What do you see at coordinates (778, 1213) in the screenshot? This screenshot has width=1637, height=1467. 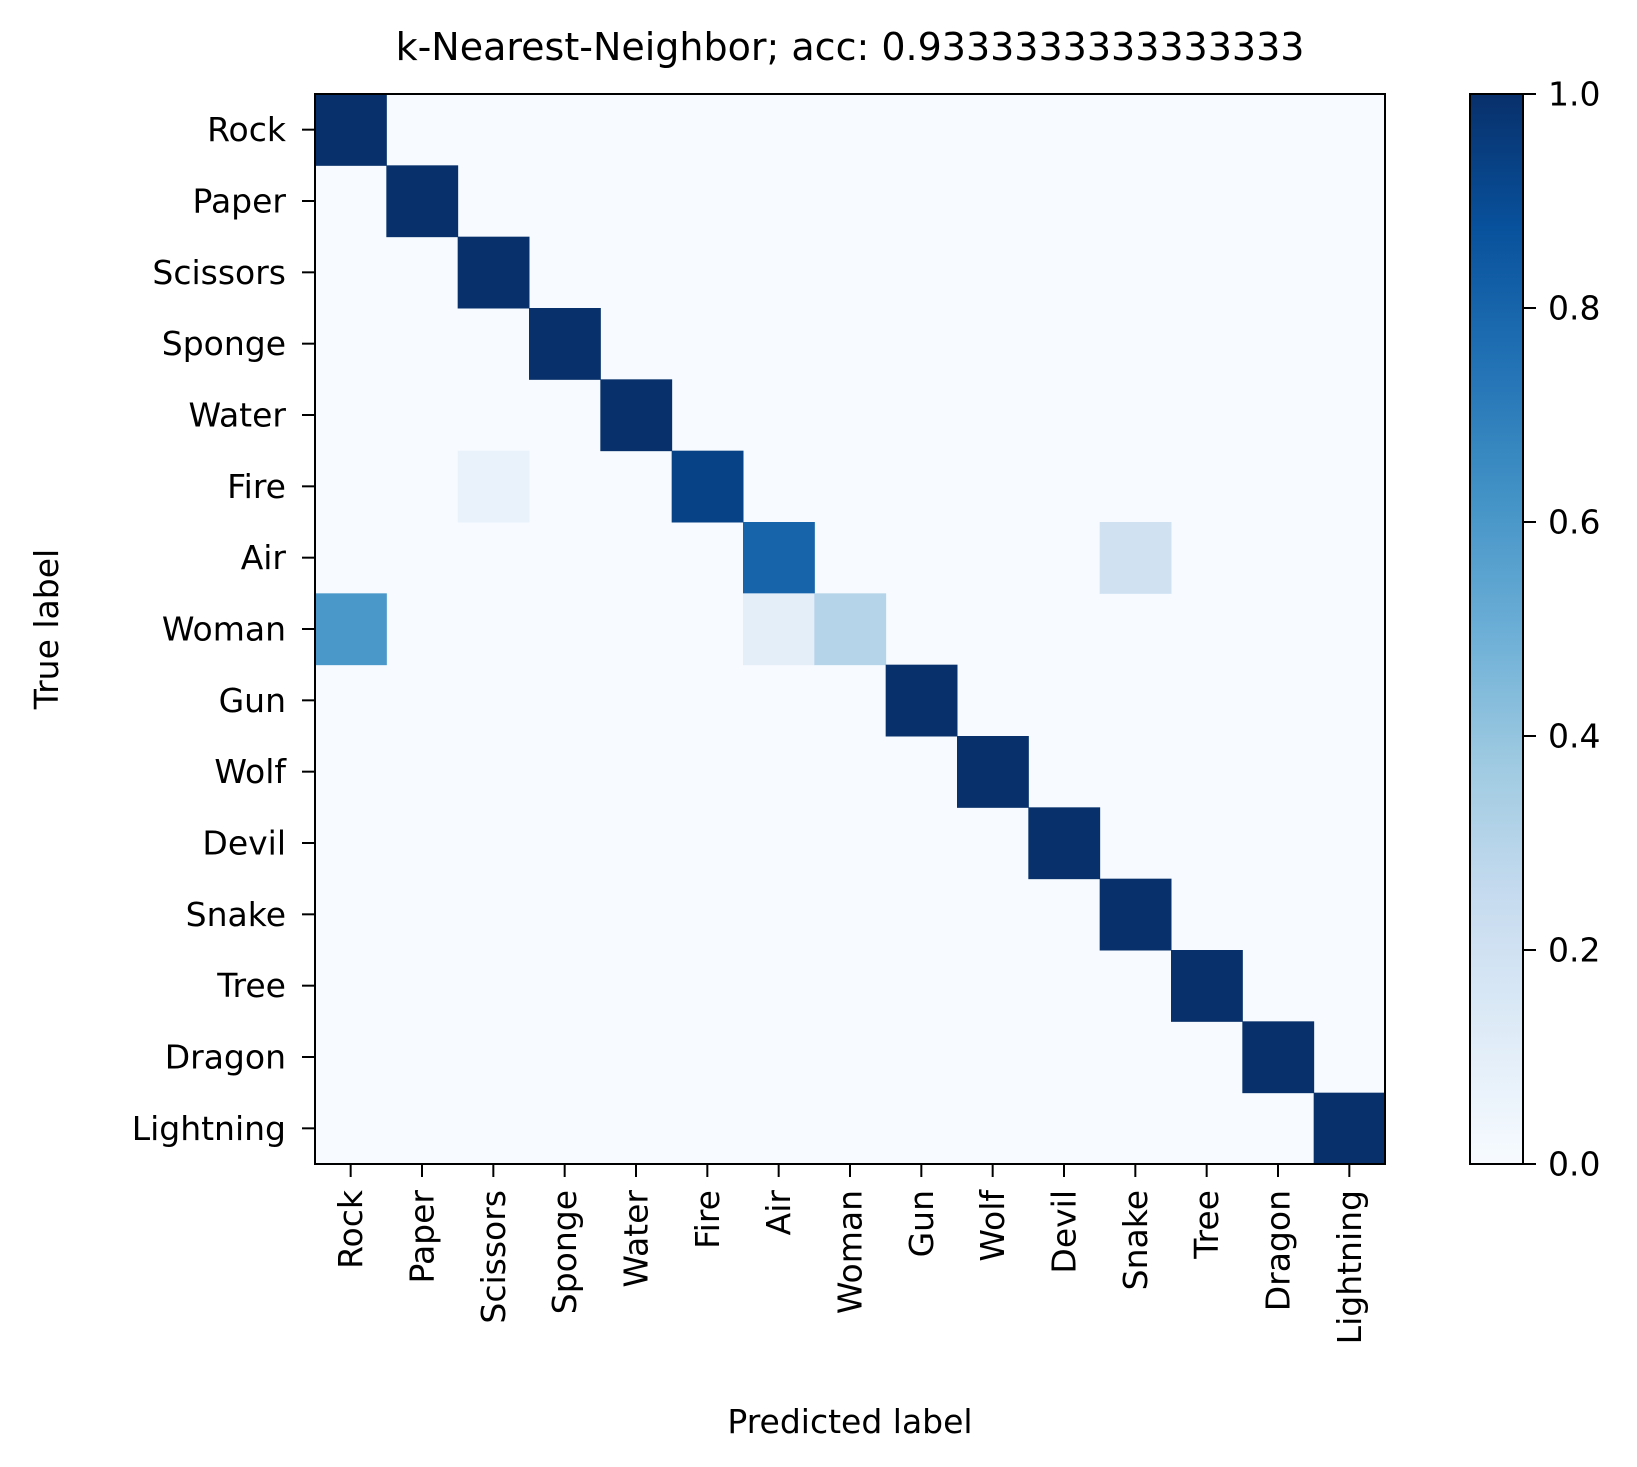 I see `x-tick-label: Air` at bounding box center [778, 1213].